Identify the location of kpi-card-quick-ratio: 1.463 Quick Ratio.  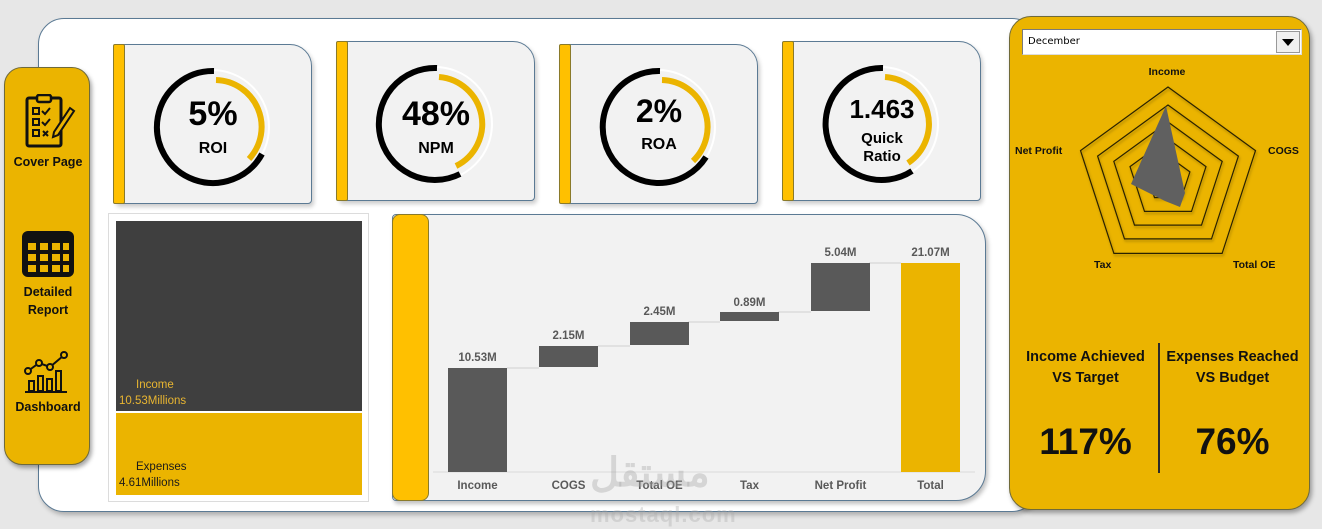
(881, 121).